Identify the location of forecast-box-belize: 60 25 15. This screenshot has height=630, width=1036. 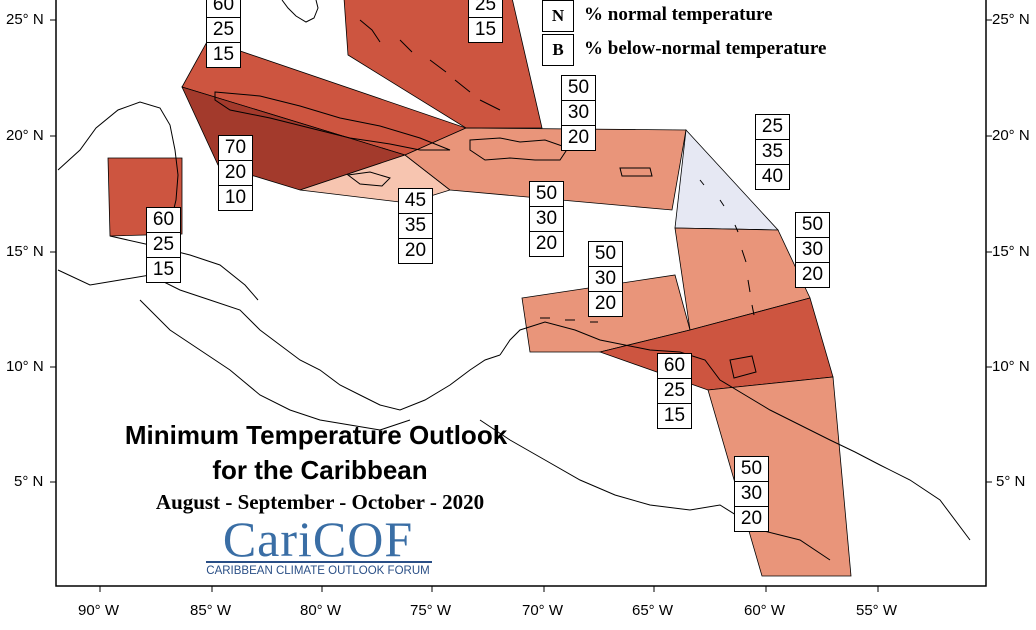
(163, 245).